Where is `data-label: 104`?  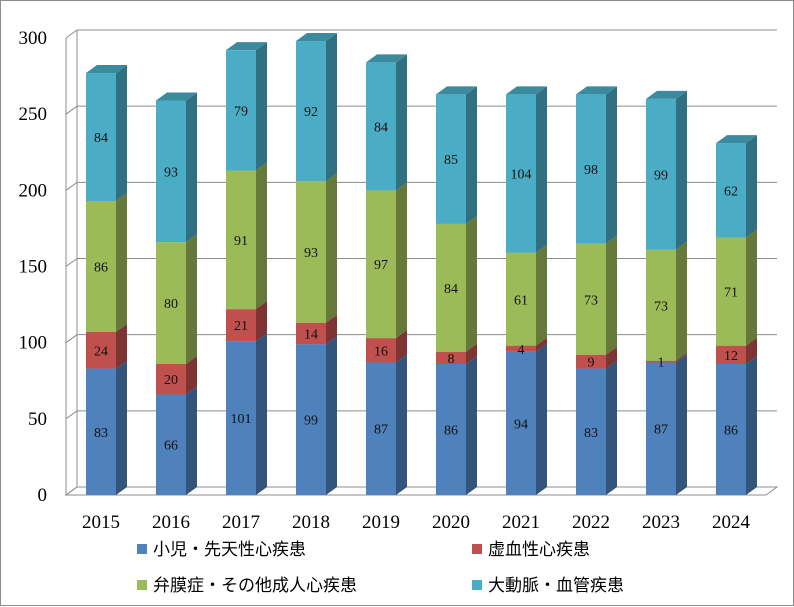 data-label: 104 is located at coordinates (521, 175).